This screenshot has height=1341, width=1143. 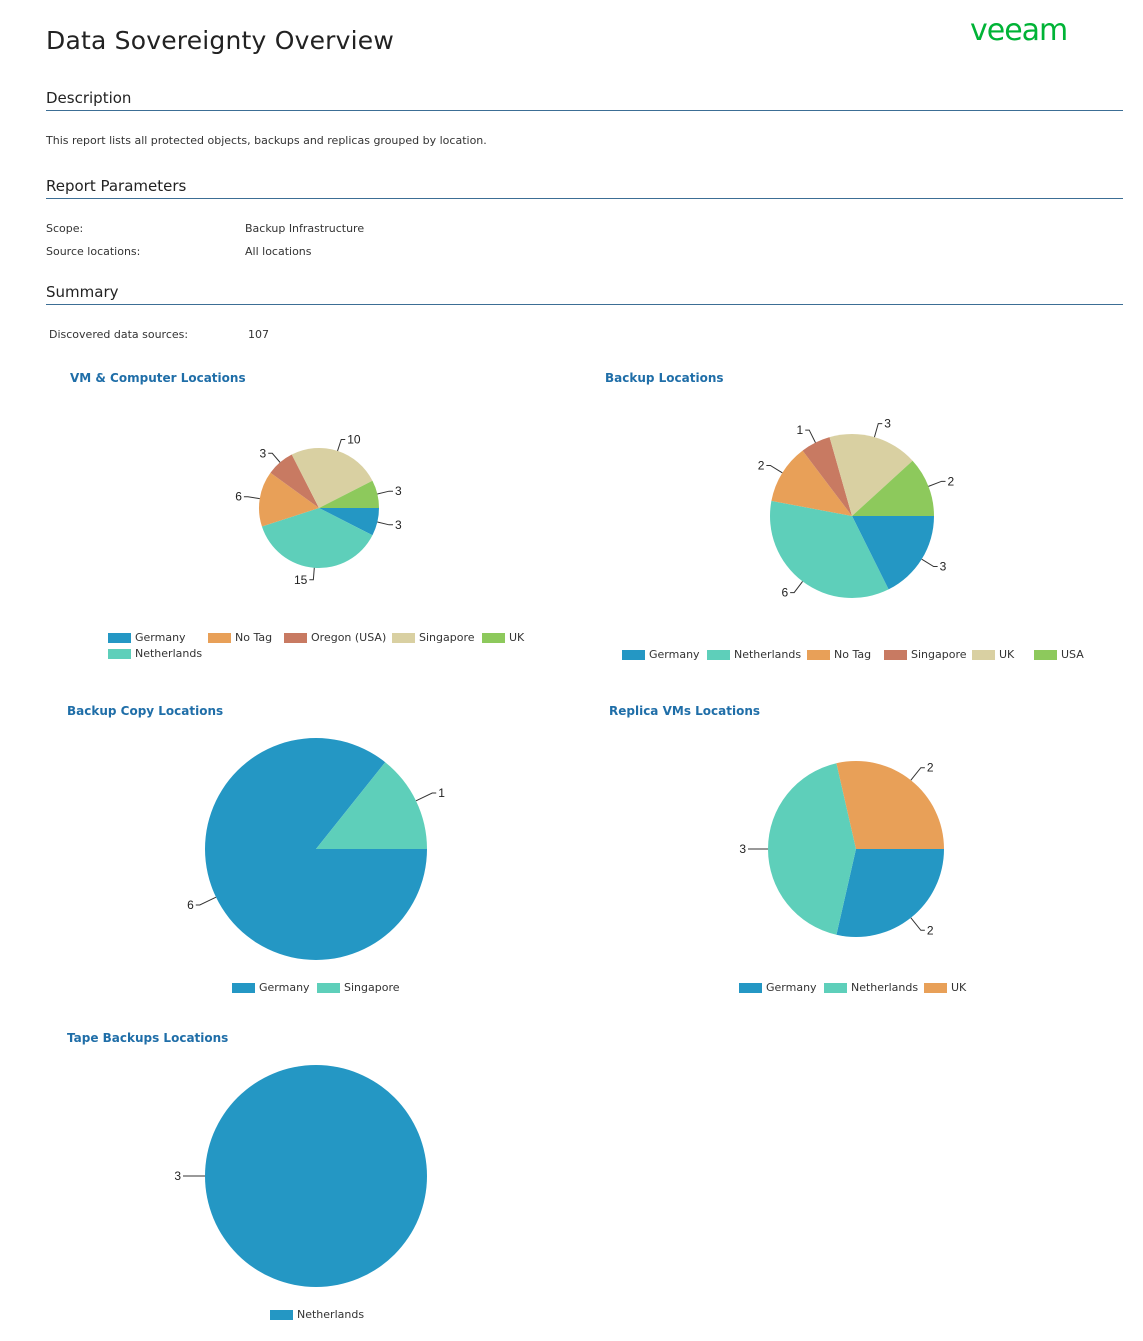 What do you see at coordinates (305, 228) in the screenshot?
I see `scope-value: Backup Infrastructure` at bounding box center [305, 228].